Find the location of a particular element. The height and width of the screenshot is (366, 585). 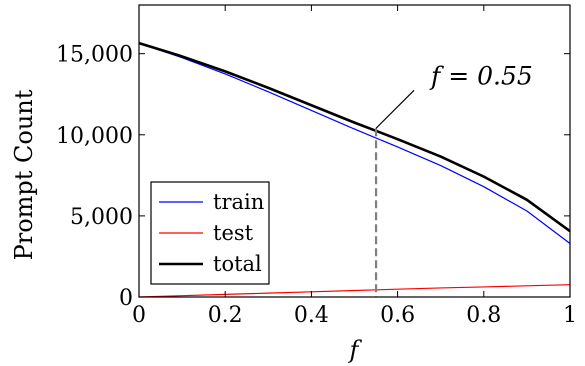

annotation-label: f = 0.55 is located at coordinates (481, 75).